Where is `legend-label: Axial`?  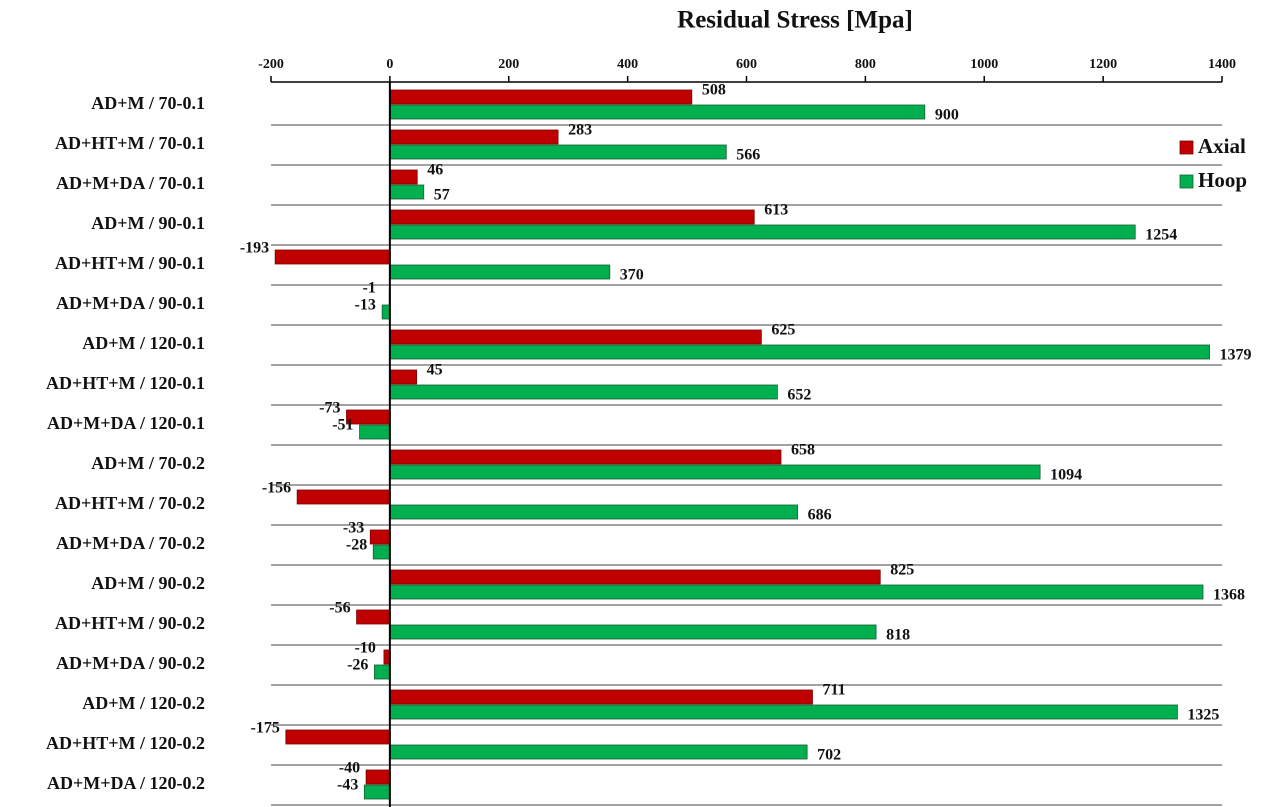 legend-label: Axial is located at coordinates (1222, 146).